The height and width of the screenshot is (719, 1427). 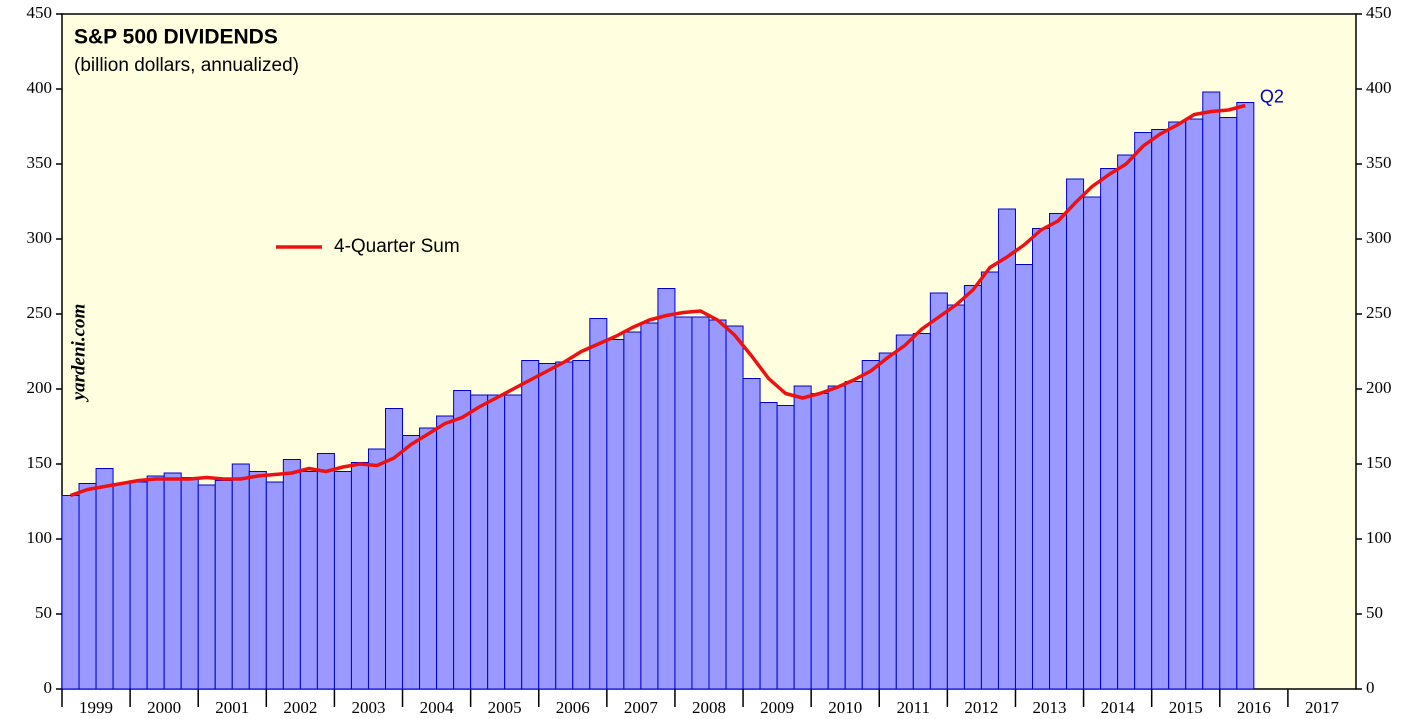 What do you see at coordinates (300, 707) in the screenshot?
I see `x-tick-label: 2002` at bounding box center [300, 707].